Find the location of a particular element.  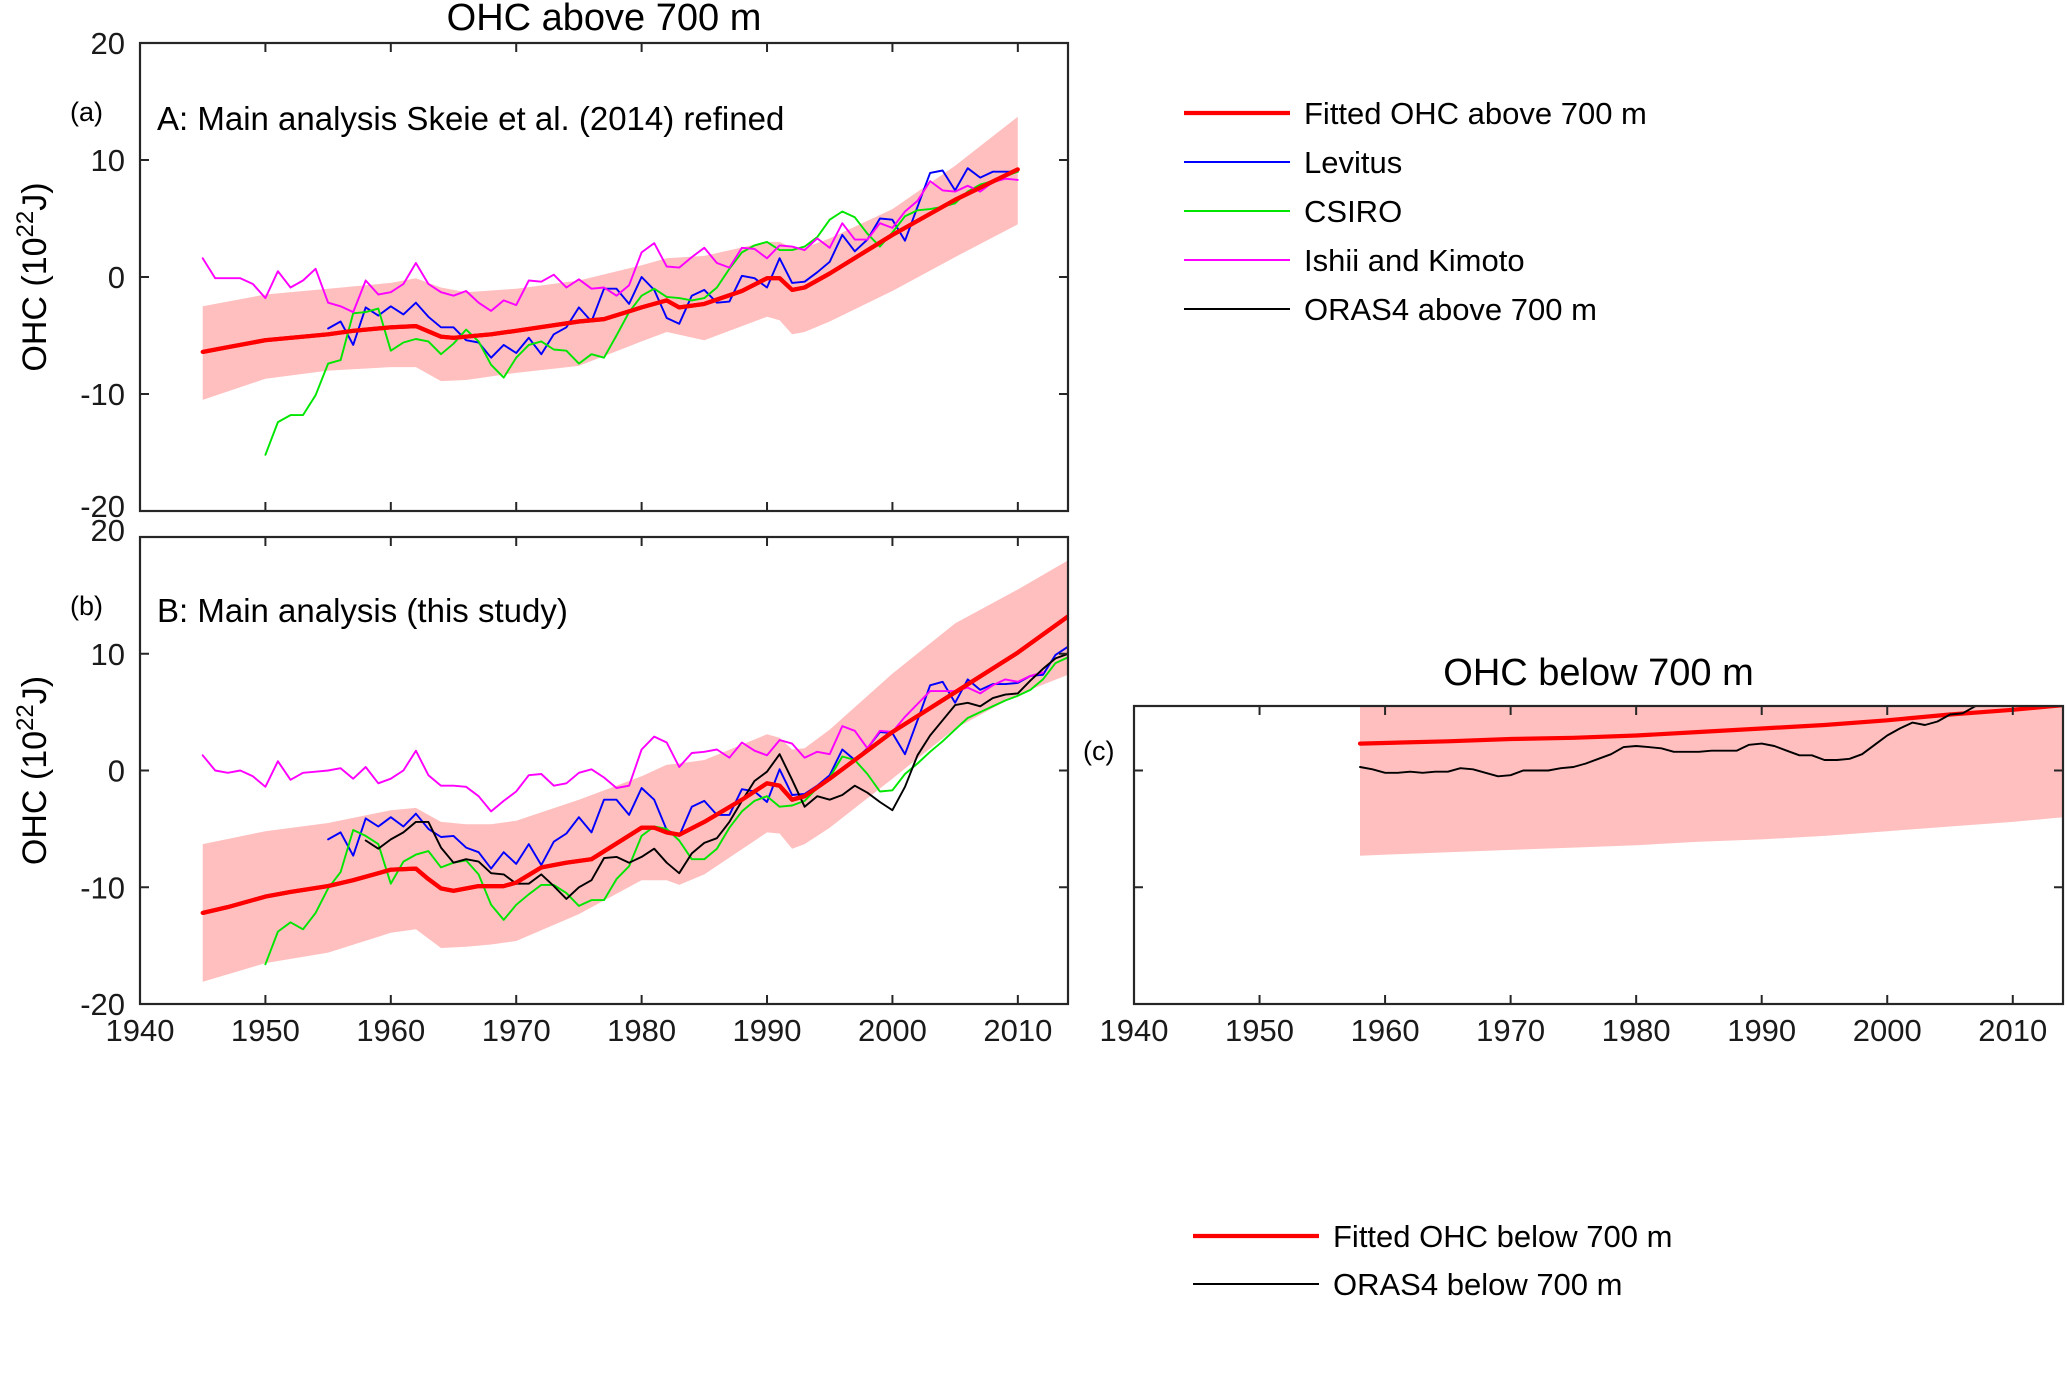

legend-bottom: Fitted OHC below 700 m ORAS4 below 700 m is located at coordinates (1432, 1260).